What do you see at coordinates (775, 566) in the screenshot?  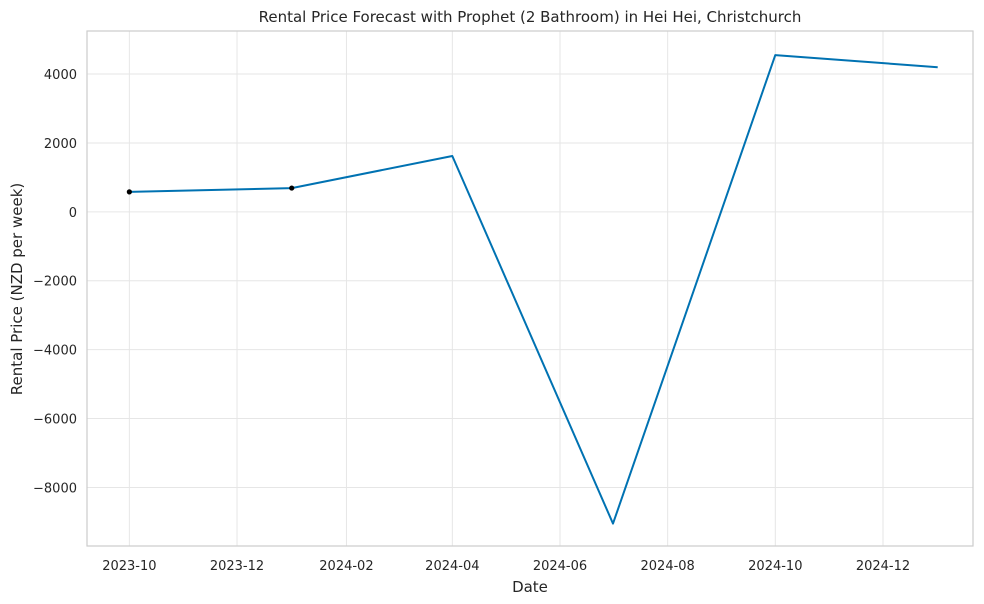 I see `x-tick-label: 2024-10` at bounding box center [775, 566].